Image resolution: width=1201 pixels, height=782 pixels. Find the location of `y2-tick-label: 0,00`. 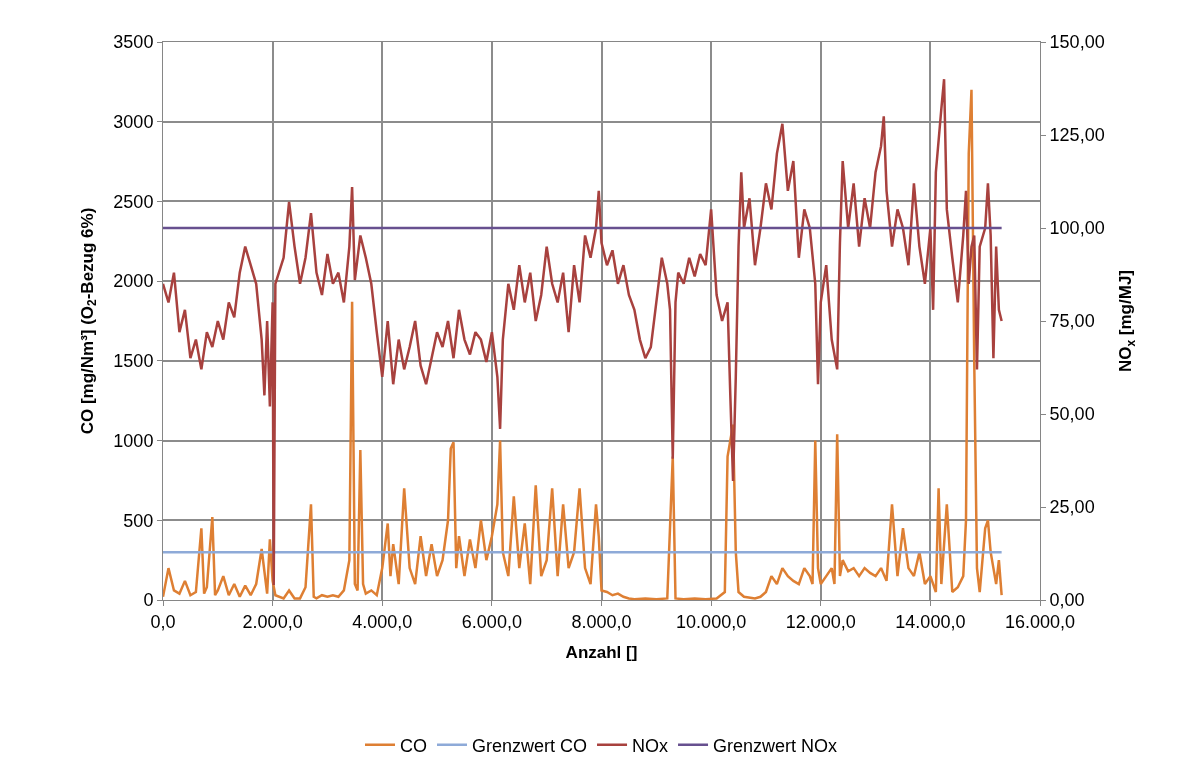

y2-tick-label: 0,00 is located at coordinates (1067, 600).